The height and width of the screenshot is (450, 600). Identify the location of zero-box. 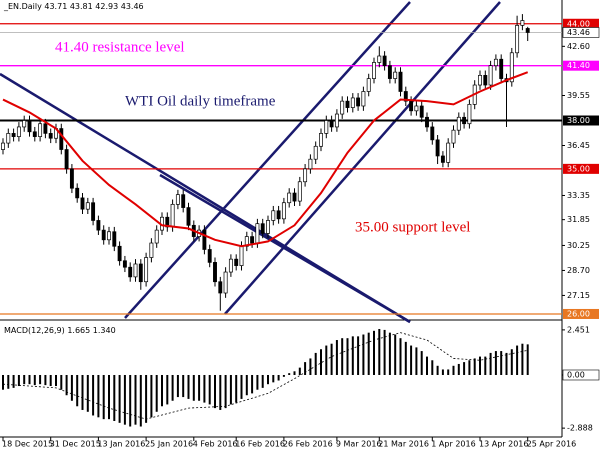
(581, 375).